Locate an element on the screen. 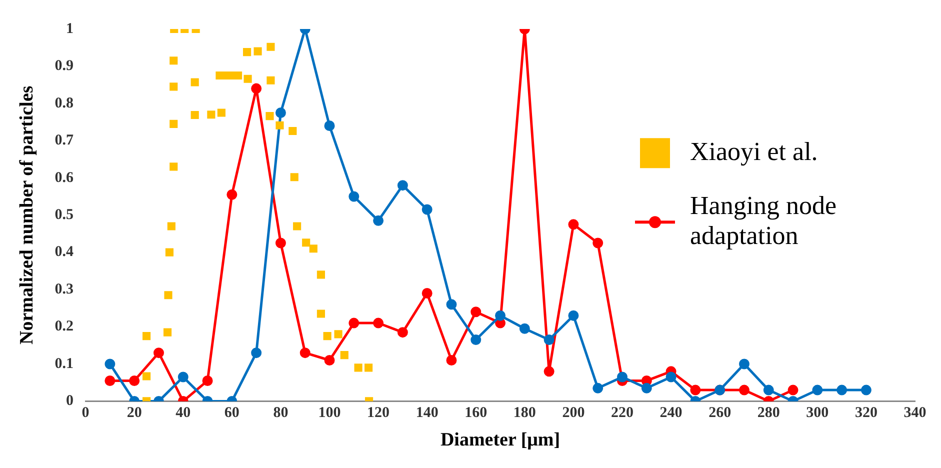 The height and width of the screenshot is (468, 941). y-tick-label: 0.4 is located at coordinates (64, 252).